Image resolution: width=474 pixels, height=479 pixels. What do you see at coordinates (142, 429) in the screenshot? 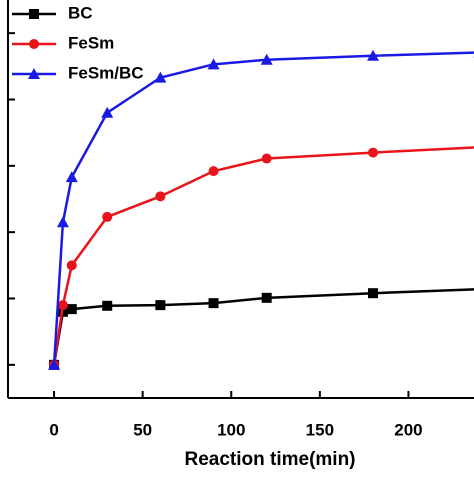
I see `x-tick-label: 50` at bounding box center [142, 429].